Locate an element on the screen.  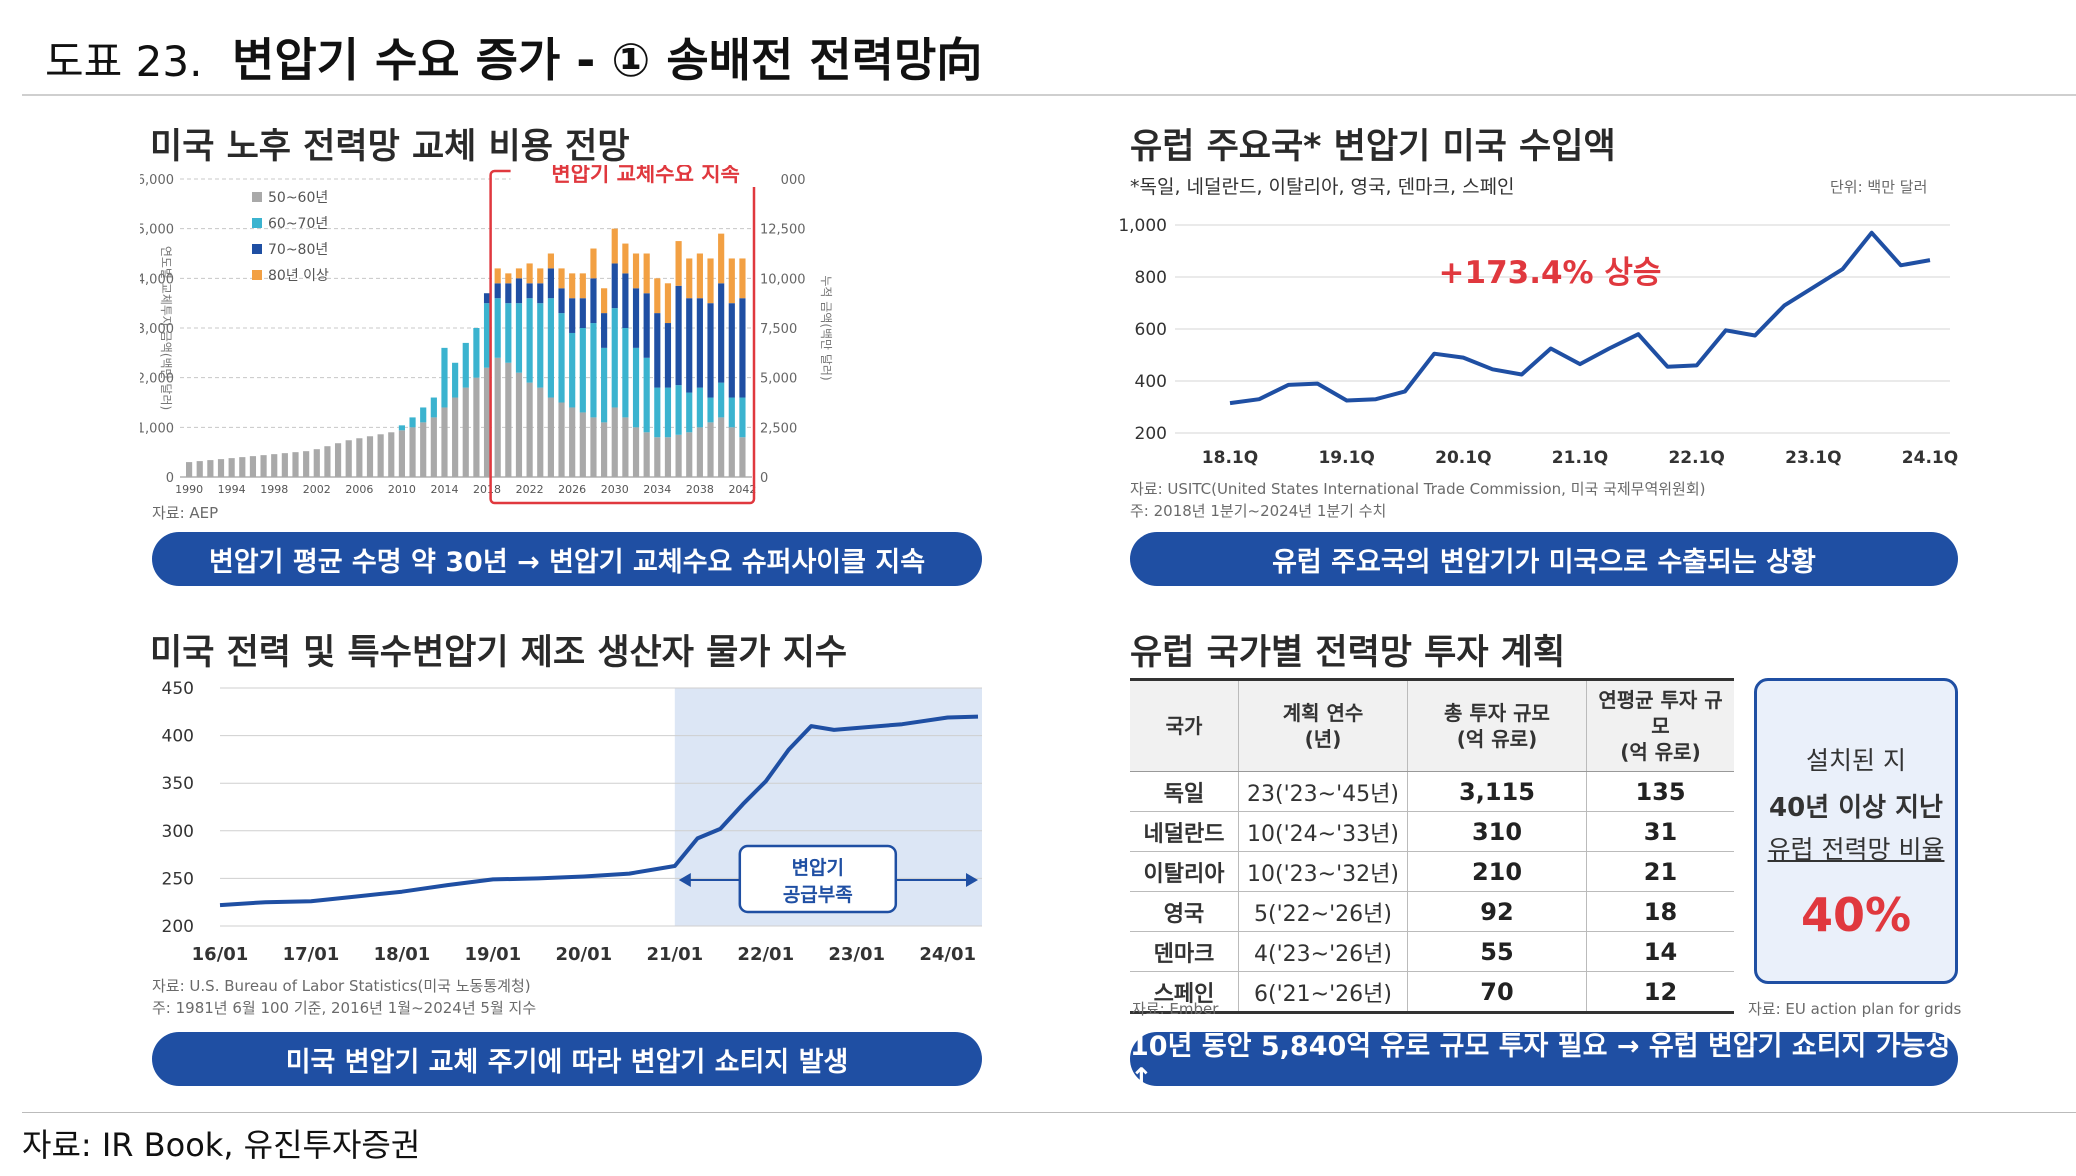
header-divider is located at coordinates (1049, 95).